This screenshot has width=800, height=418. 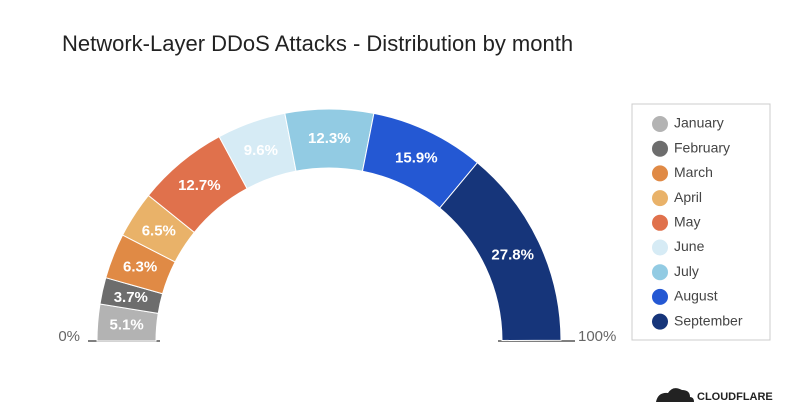 I want to click on value-label: 12.7%, so click(x=199, y=185).